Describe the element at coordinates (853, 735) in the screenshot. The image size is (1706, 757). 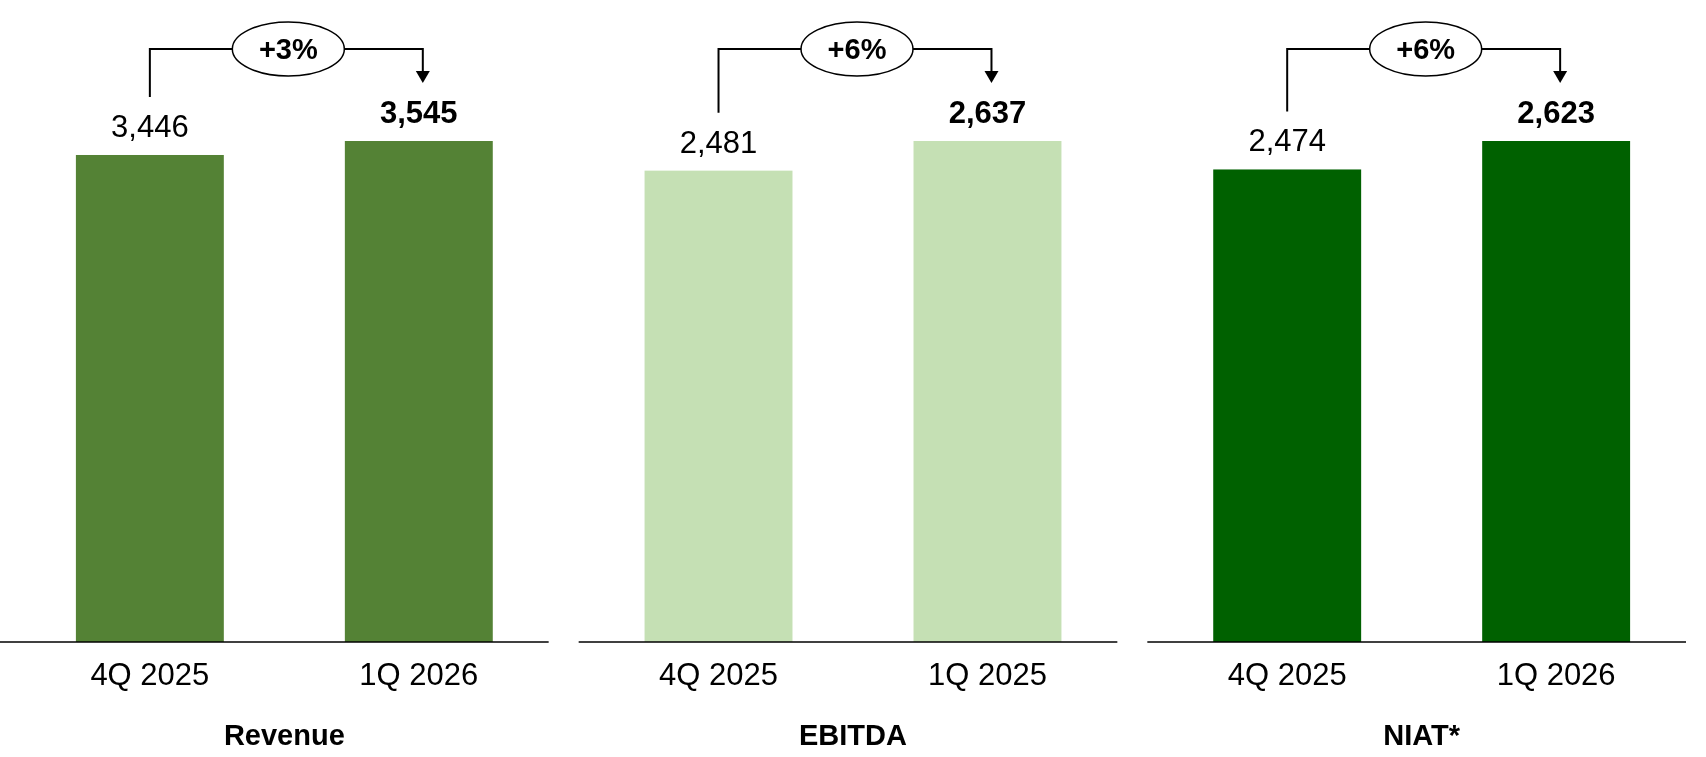
I see `x-axis-title: EBITDA` at that location.